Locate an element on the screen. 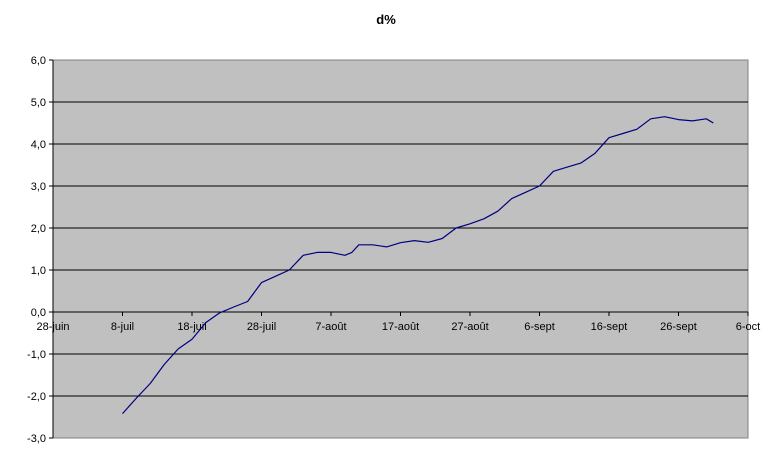 This screenshot has height=456, width=772. y-tick-label: 0,0 is located at coordinates (38, 313).